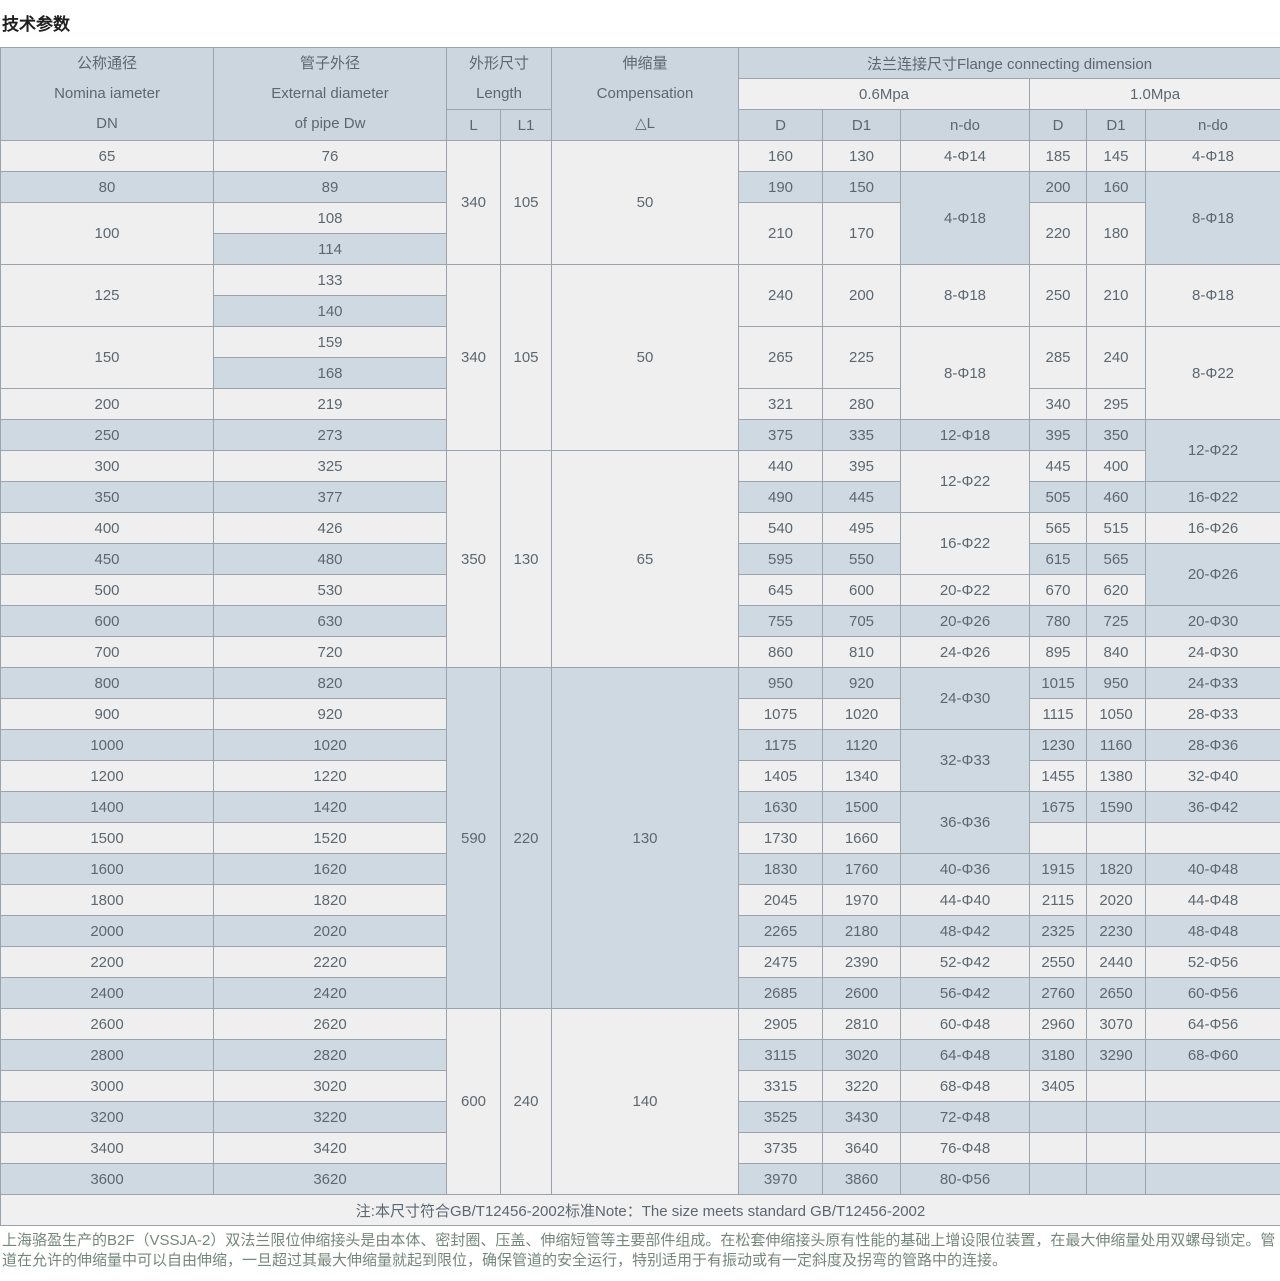 Image resolution: width=1280 pixels, height=1281 pixels. What do you see at coordinates (640, 962) in the screenshot?
I see `table-row: 2200 2220 2475 2390 52-Φ42 2550 2440 52-Φ56` at bounding box center [640, 962].